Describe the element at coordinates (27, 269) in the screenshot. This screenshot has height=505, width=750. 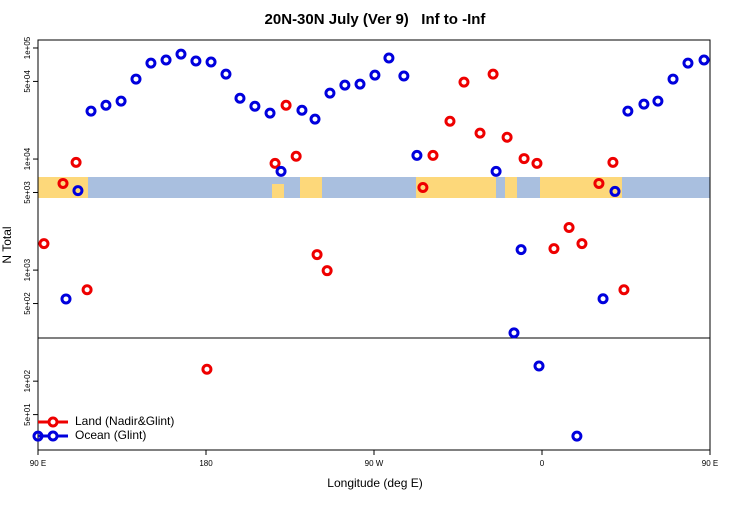
I see `y-tick-label: 1e+03` at that location.